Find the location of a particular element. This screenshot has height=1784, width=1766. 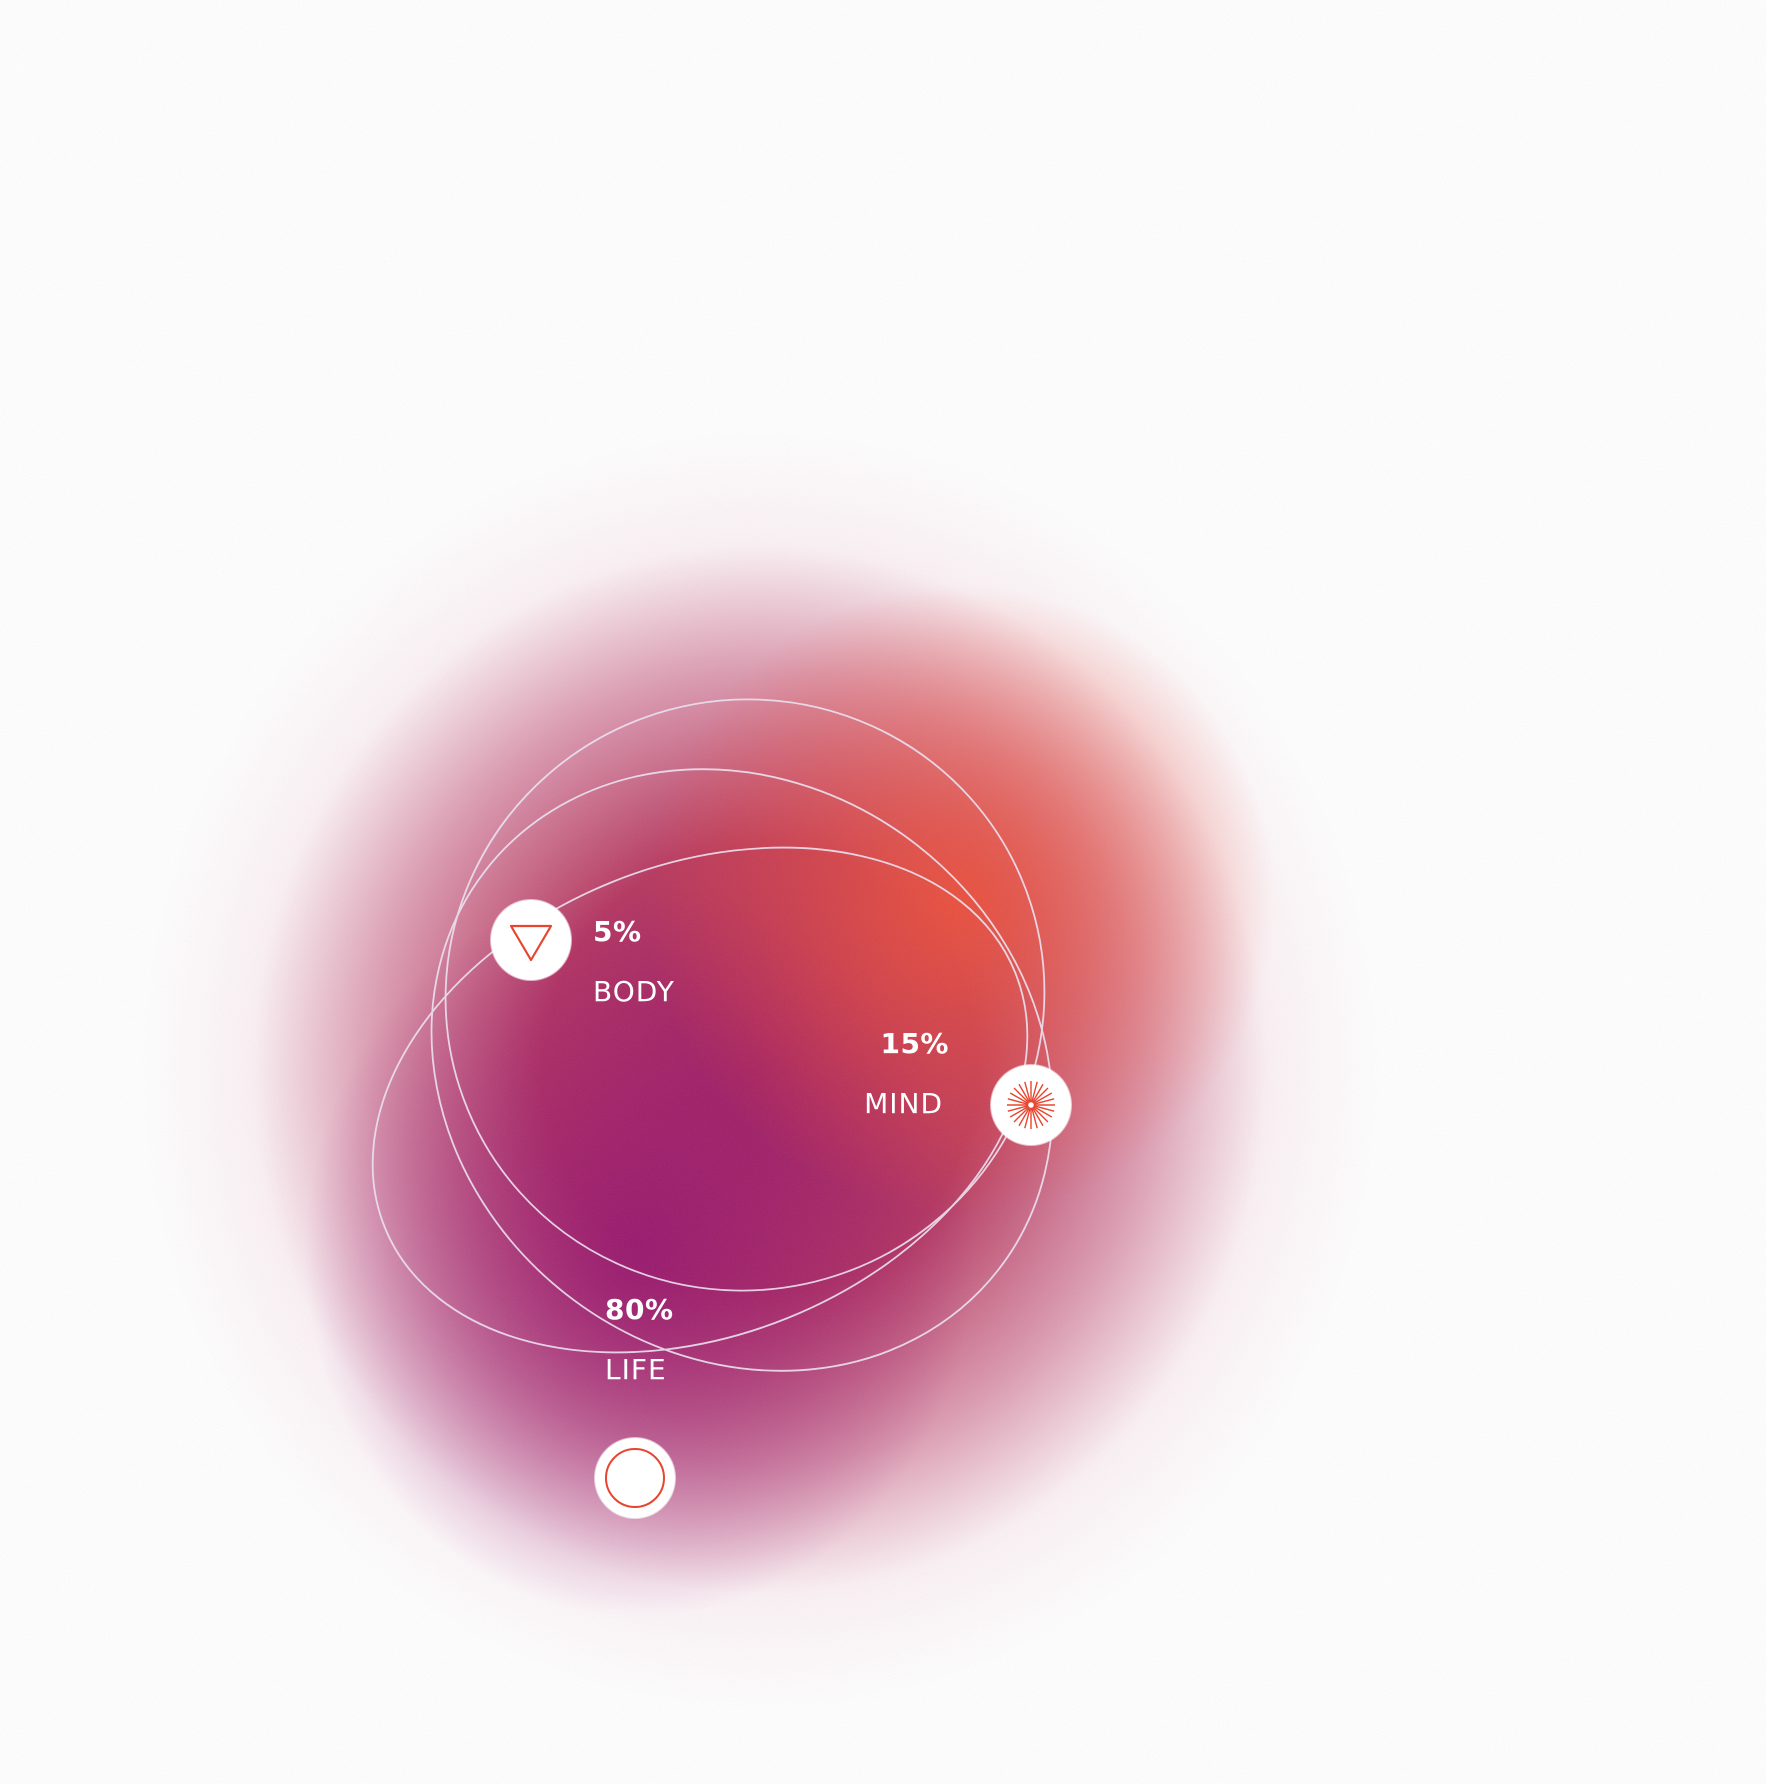

body-node is located at coordinates (531, 940).